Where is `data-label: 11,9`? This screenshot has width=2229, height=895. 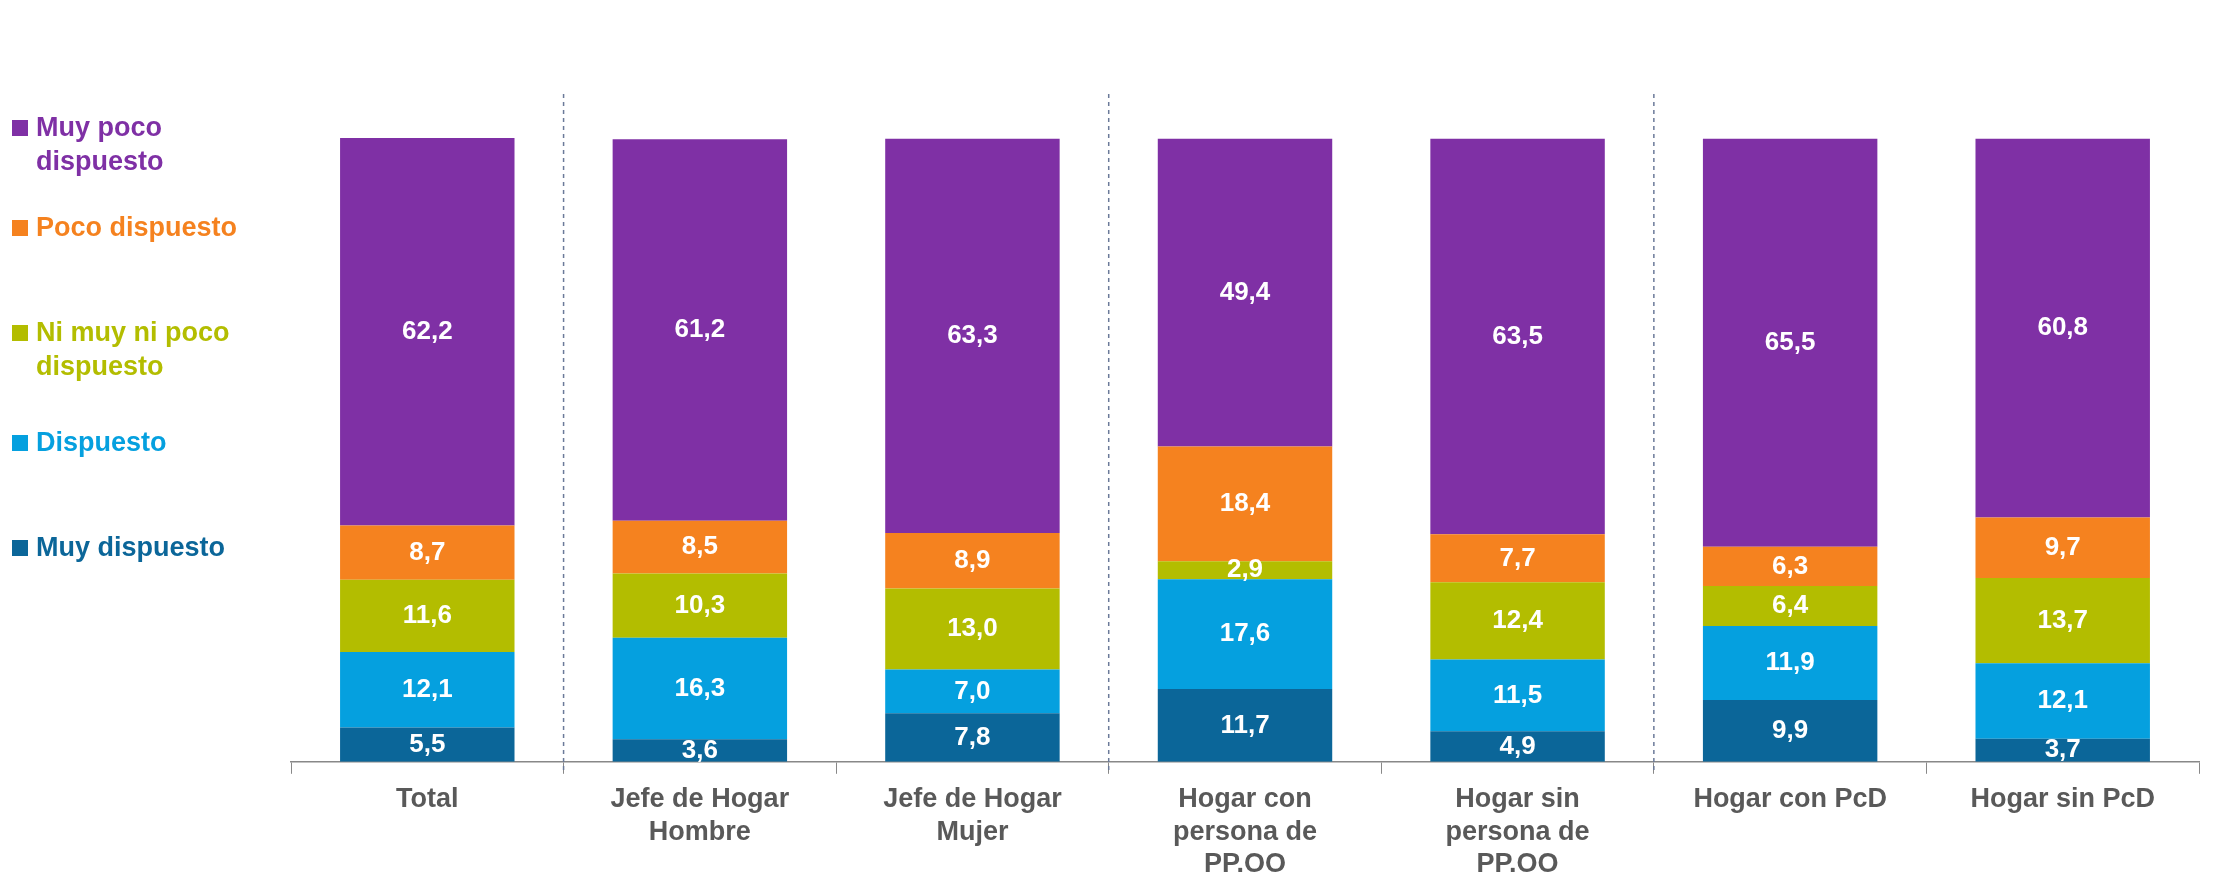
data-label: 11,9 is located at coordinates (1790, 661).